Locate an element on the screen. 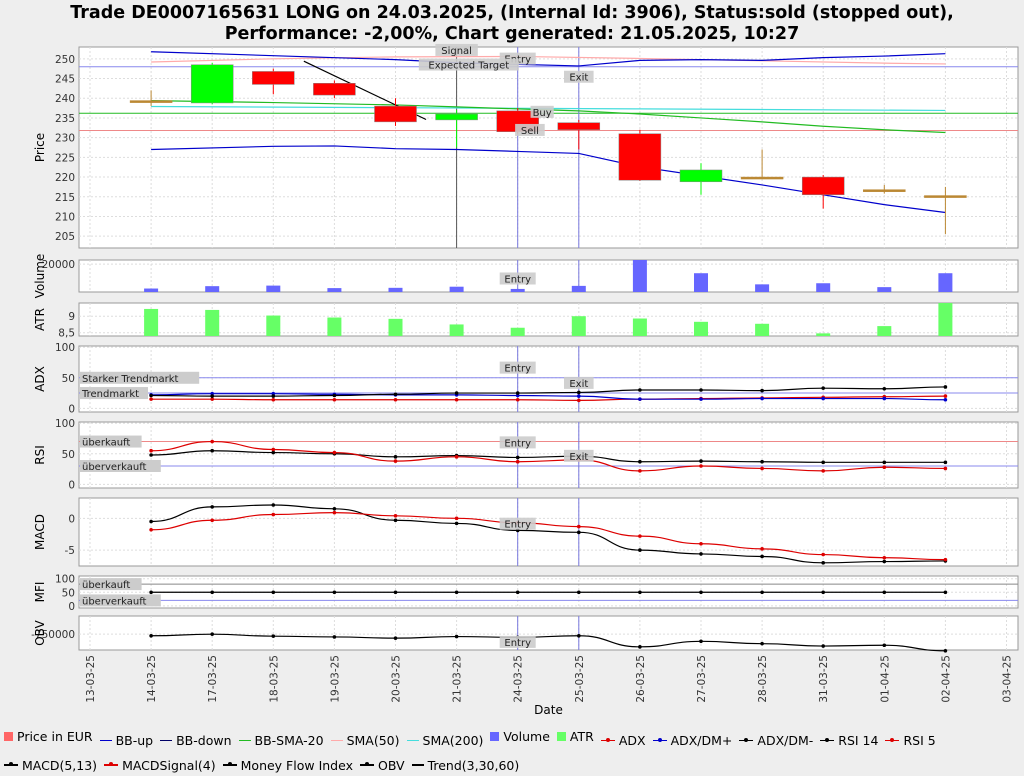 The width and height of the screenshot is (1024, 776). x-tick-label: 21-03-25 is located at coordinates (458, 679).